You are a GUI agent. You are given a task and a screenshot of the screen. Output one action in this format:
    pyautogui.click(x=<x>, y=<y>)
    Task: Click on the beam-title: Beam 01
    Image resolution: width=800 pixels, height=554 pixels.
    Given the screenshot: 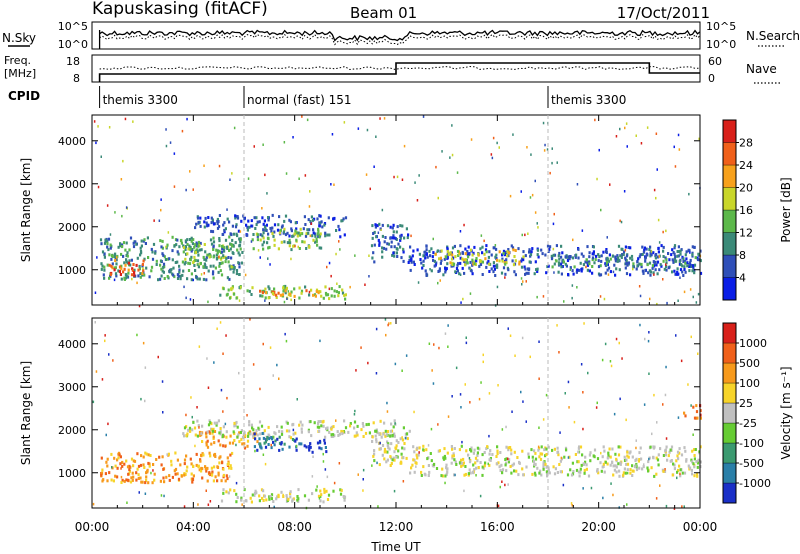 What is the action you would take?
    pyautogui.click(x=383, y=13)
    